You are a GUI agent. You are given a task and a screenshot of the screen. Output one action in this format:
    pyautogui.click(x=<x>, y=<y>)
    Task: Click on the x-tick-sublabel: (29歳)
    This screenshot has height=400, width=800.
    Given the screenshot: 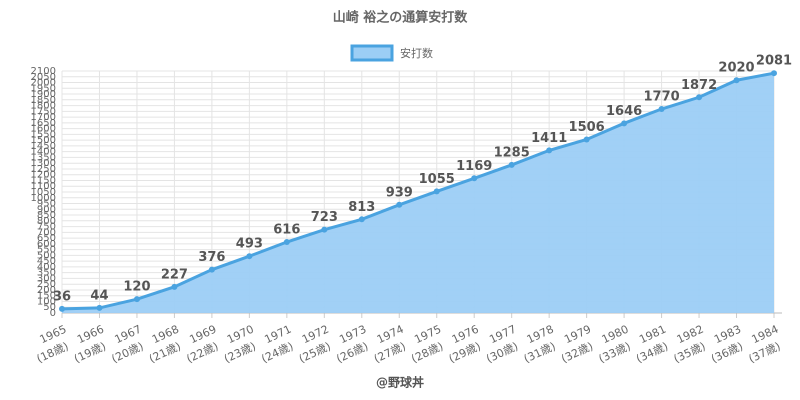 What is the action you would take?
    pyautogui.click(x=465, y=353)
    